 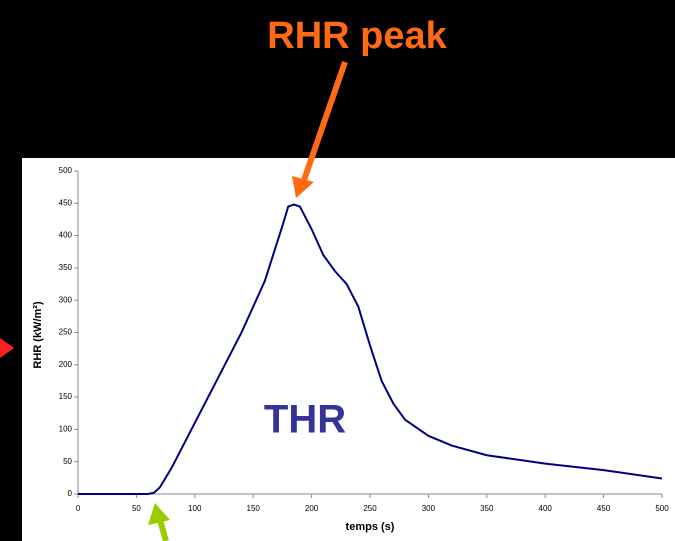 What do you see at coordinates (324, 121) in the screenshot?
I see `peak-arrow` at bounding box center [324, 121].